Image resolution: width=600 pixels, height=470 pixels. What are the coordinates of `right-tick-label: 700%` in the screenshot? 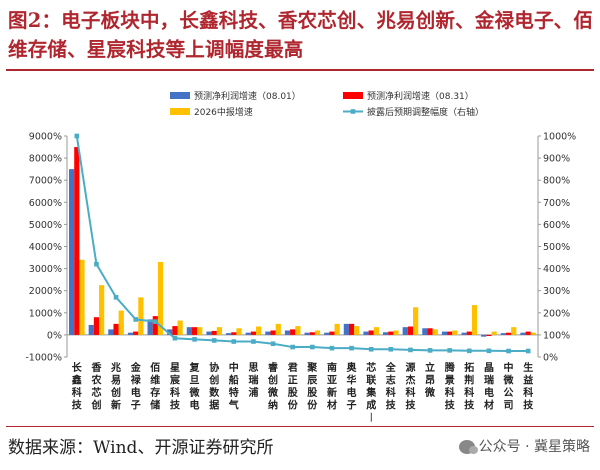 It's located at (556, 203).